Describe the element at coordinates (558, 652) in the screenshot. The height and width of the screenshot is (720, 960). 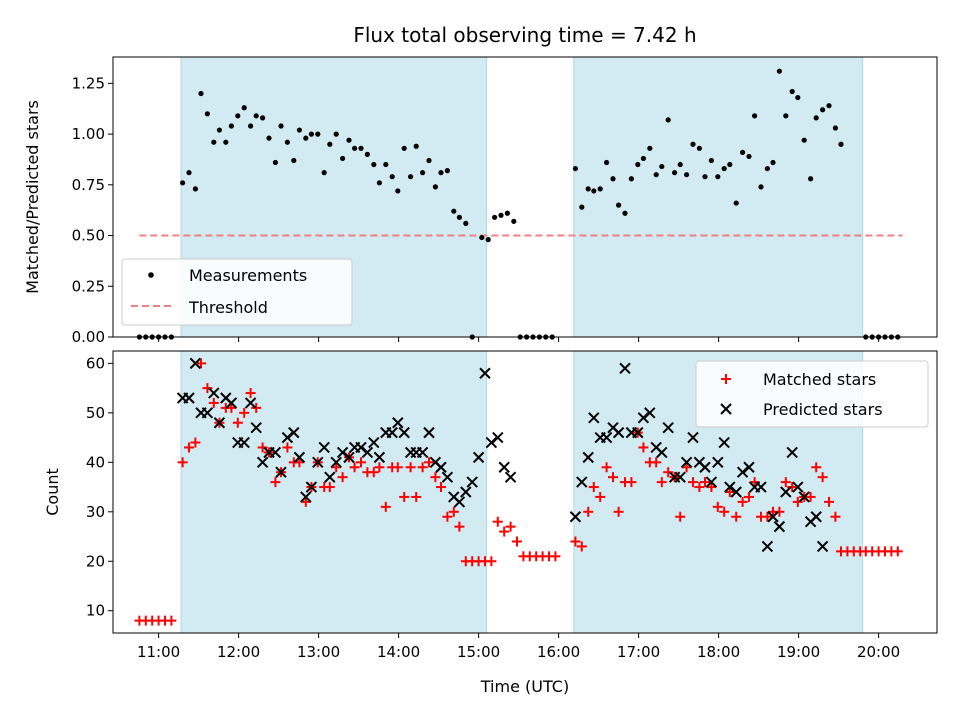
I see `x-tick-label: 16:00` at that location.